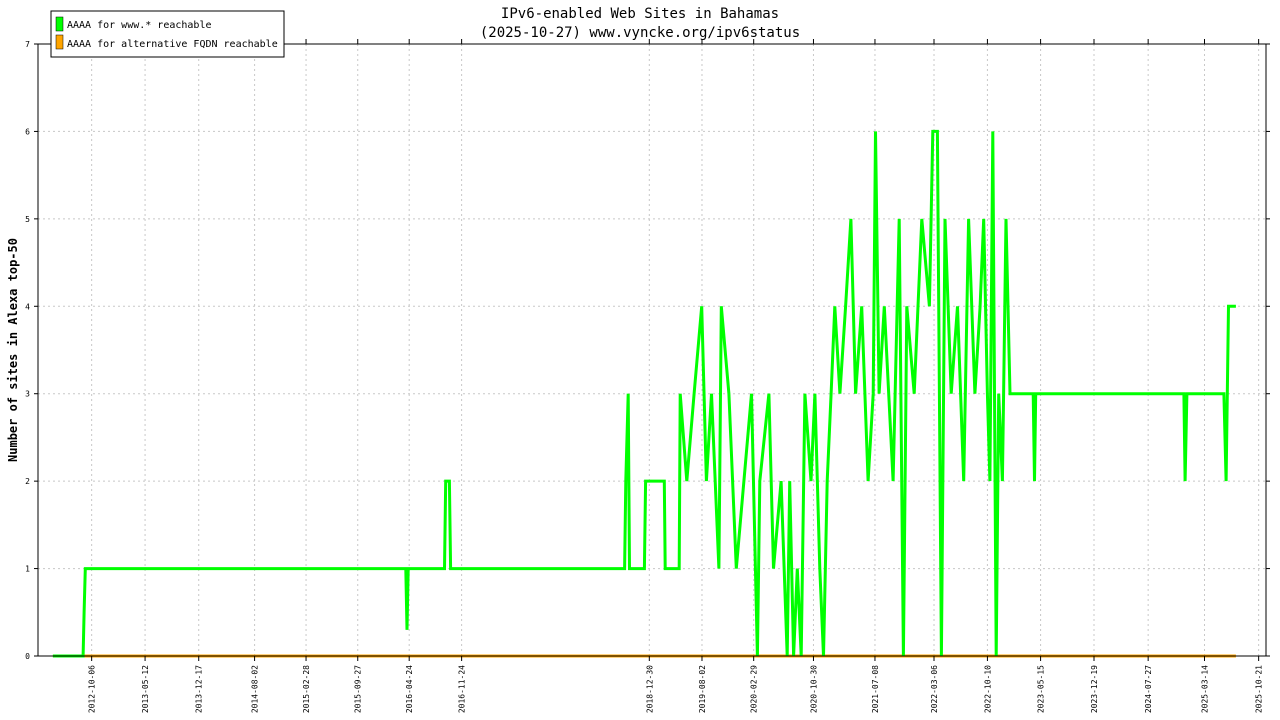  What do you see at coordinates (255, 689) in the screenshot?
I see `x-tick-label-3: 2014-08-02` at bounding box center [255, 689].